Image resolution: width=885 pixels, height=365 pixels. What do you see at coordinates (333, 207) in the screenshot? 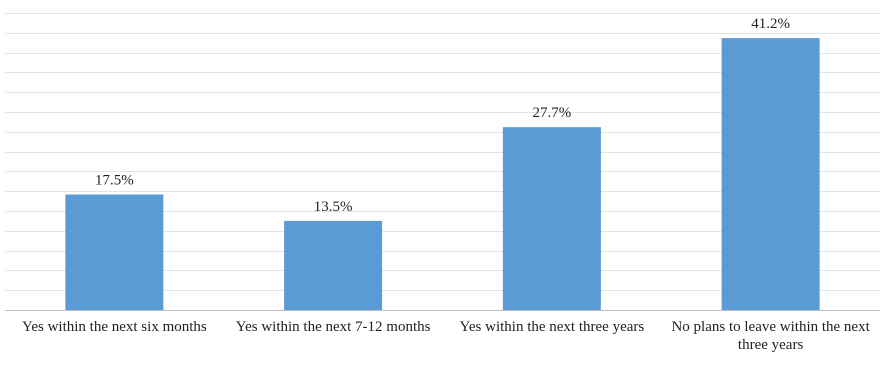
I see `data-label-2: 13.5%` at bounding box center [333, 207].